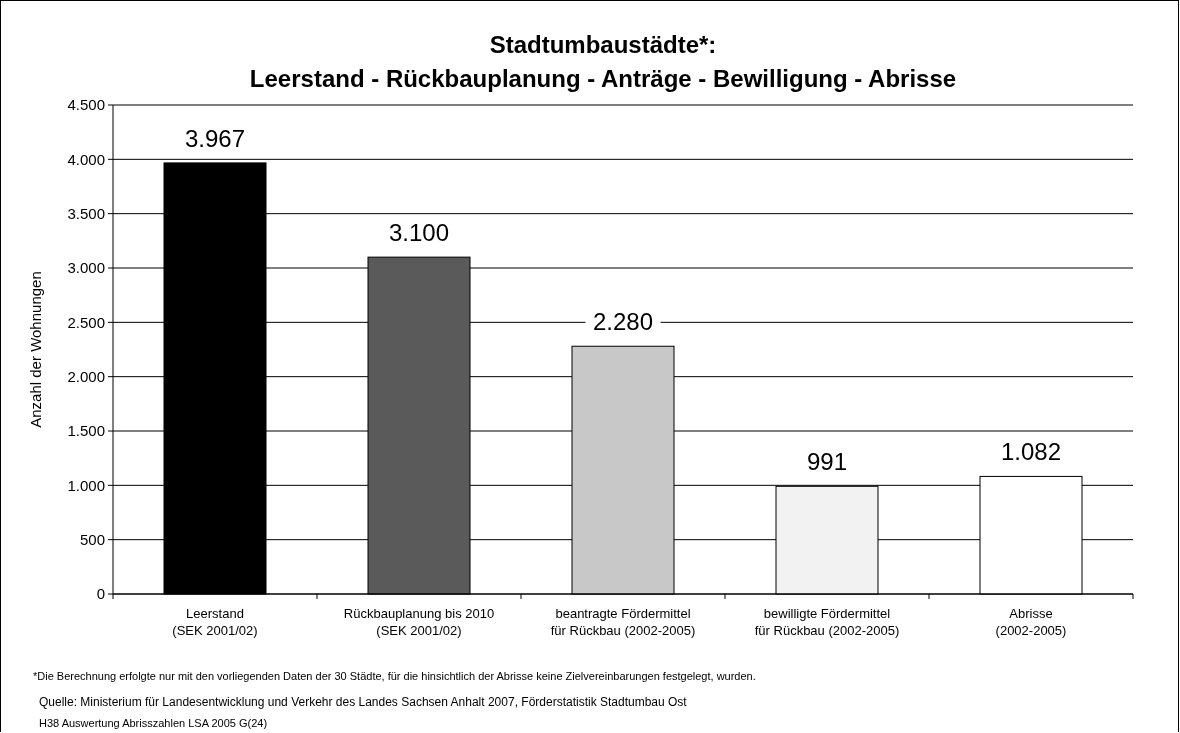  Describe the element at coordinates (86, 268) in the screenshot. I see `y-tick-label: 3.000` at that location.